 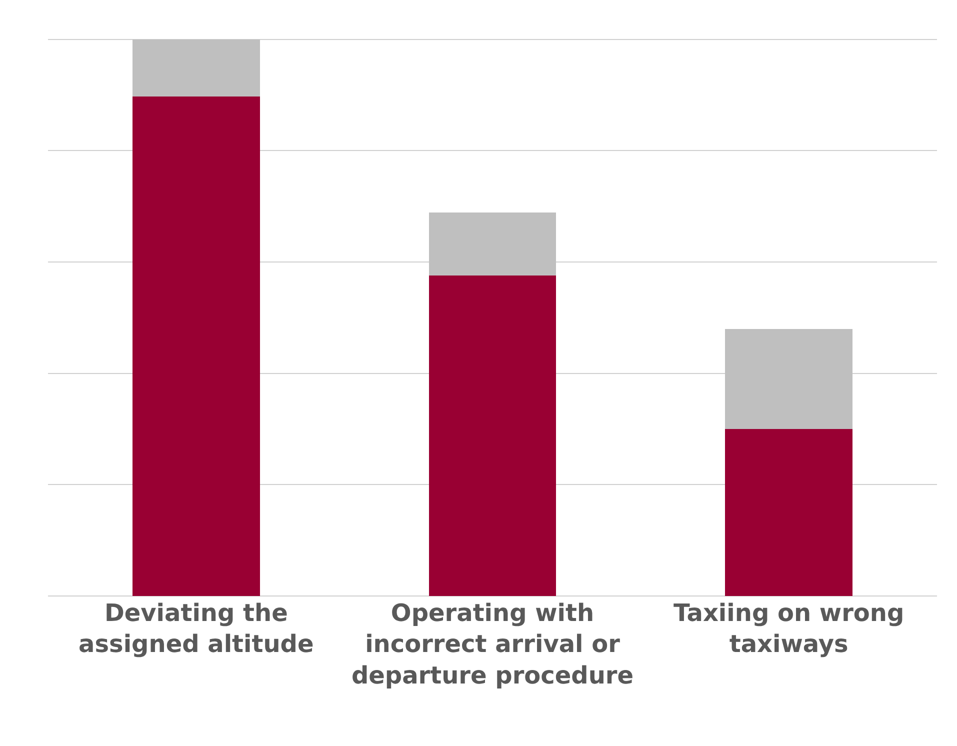 I want to click on x-tick-label: Operating with incorrect arrival or departure procedure, so click(x=492, y=644).